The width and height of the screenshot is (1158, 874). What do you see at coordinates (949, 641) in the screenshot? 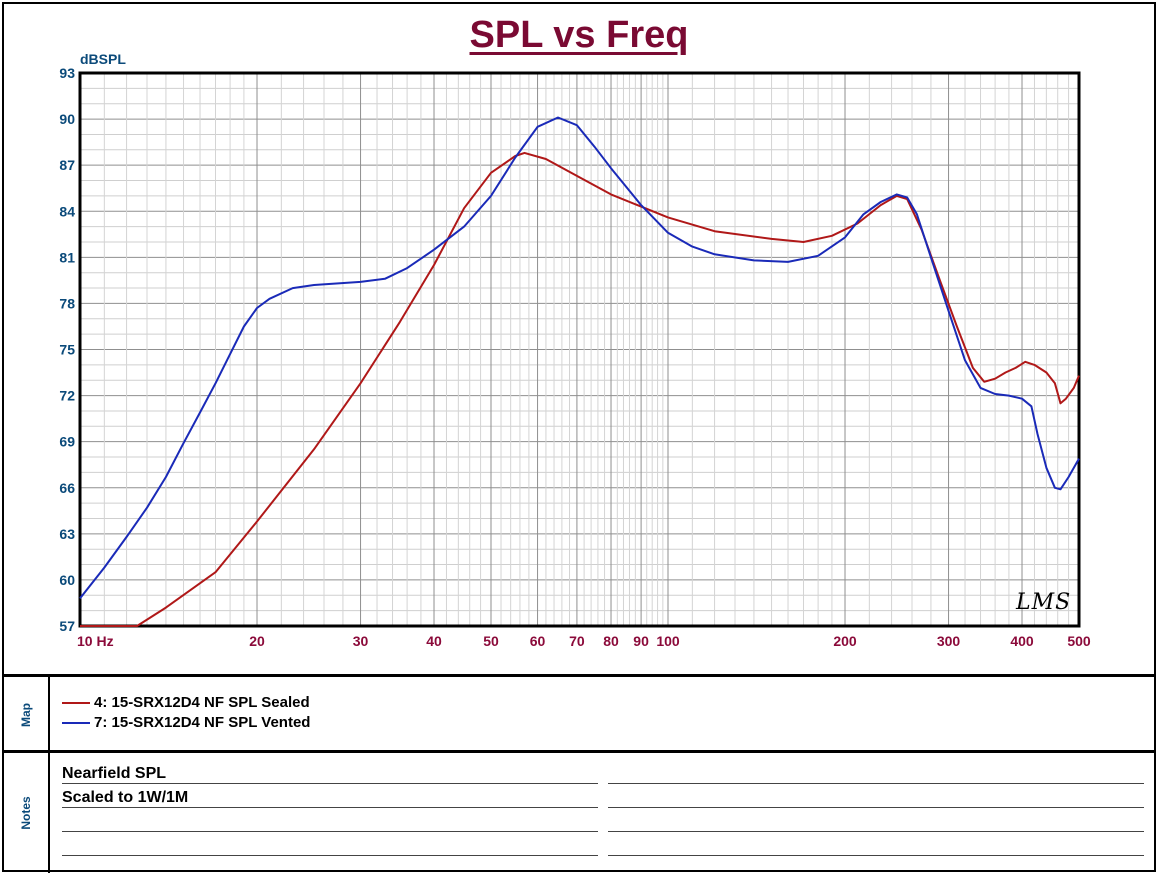
I see `x-tick-label: 300` at bounding box center [949, 641].